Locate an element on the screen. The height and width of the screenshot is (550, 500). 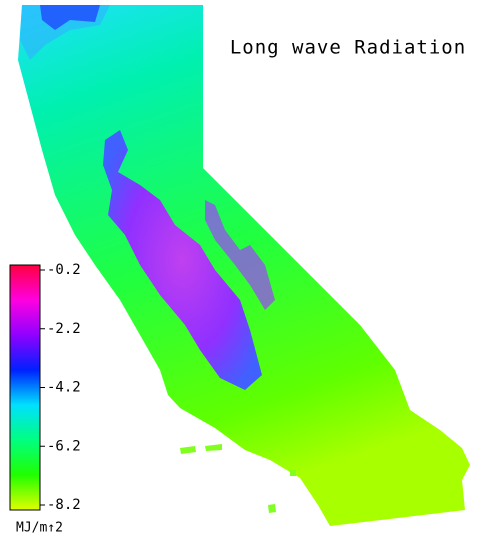
color-scale: -0.2 -2.2 -4.2 -6.2 -8.2 is located at coordinates (45, 387).